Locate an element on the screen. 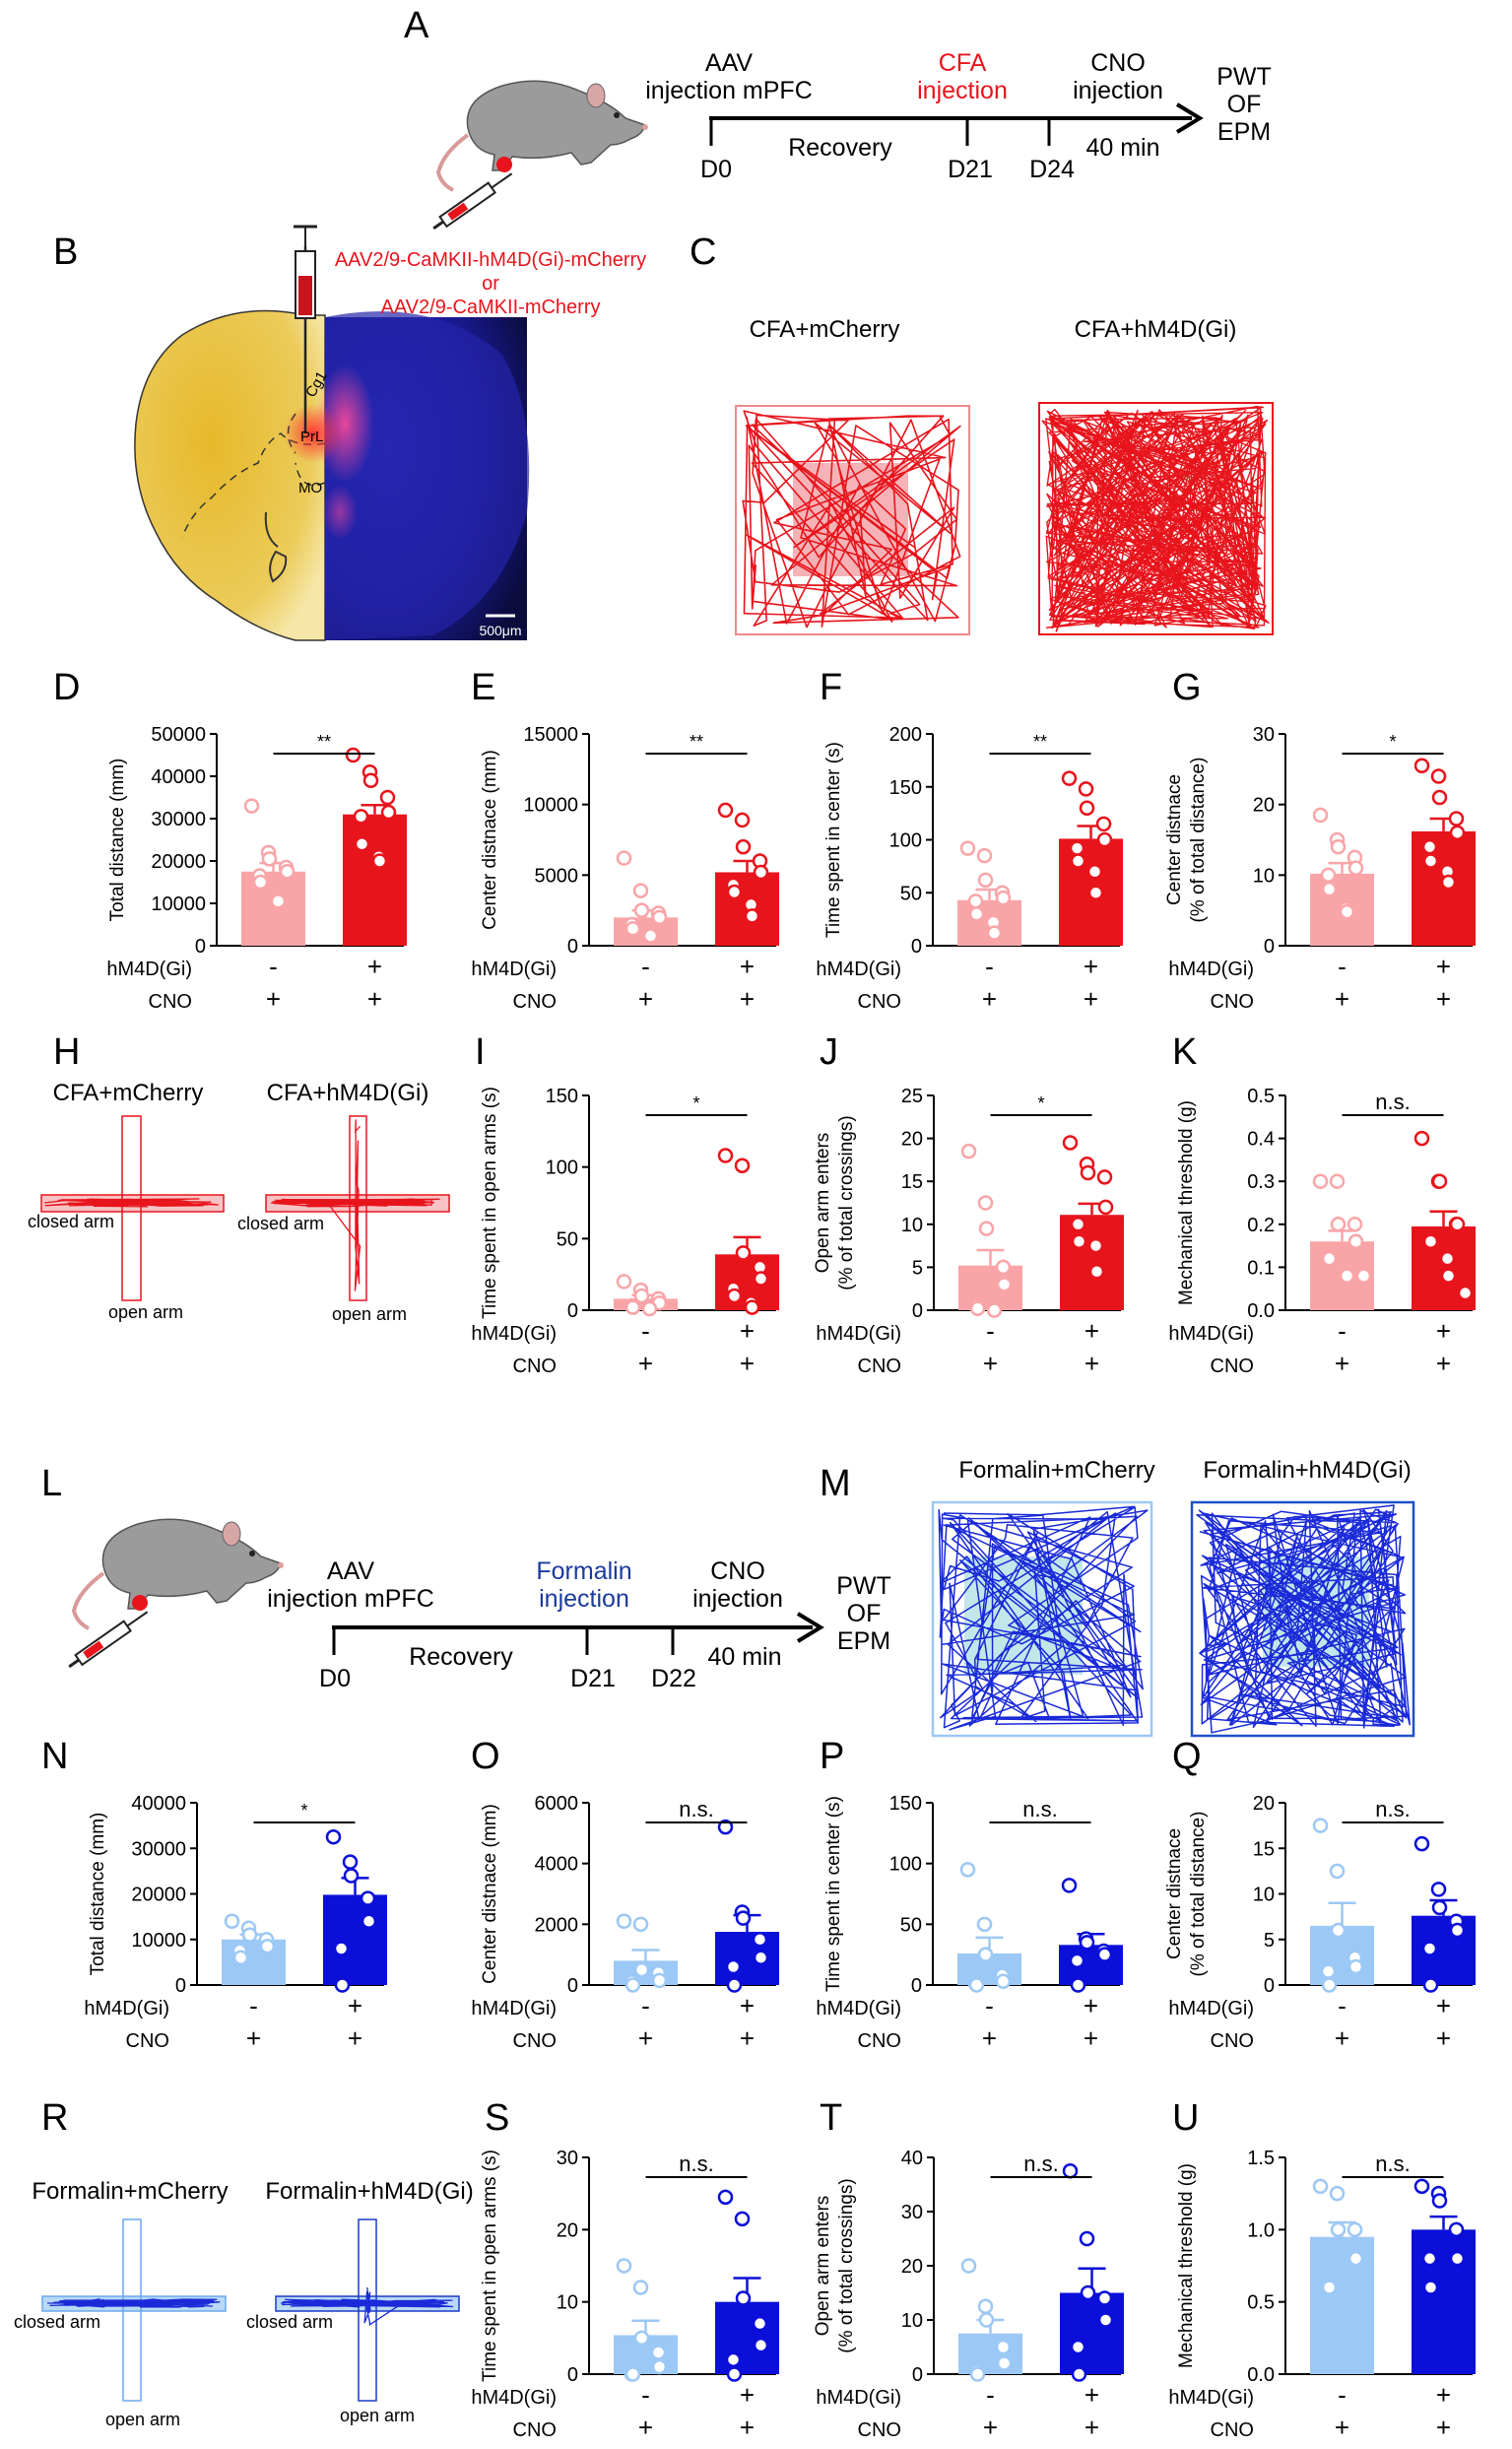 The height and width of the screenshot is (2449, 1512). of-track-cfa-mcherry is located at coordinates (851, 519).